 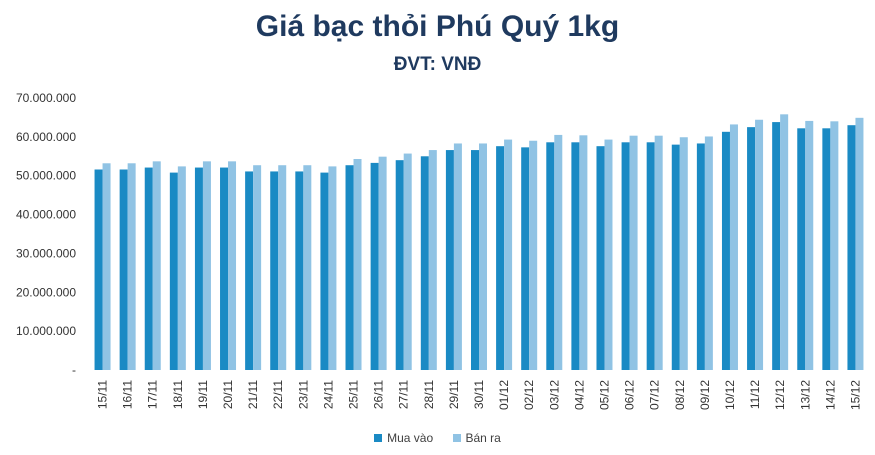 What do you see at coordinates (46, 253) in the screenshot?
I see `y-tick-label: 30.000.000` at bounding box center [46, 253].